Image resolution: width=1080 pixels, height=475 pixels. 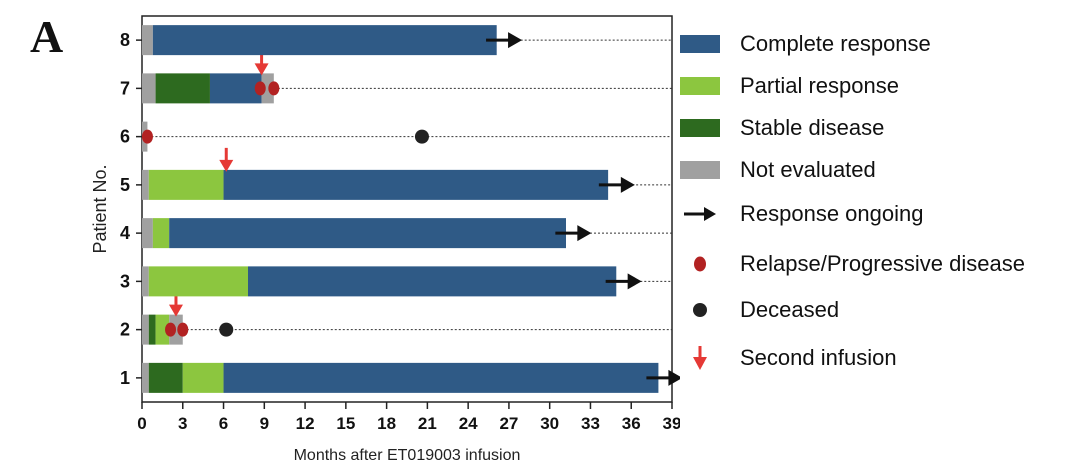 What do you see at coordinates (671, 423) in the screenshot?
I see `x-tick-label: 39` at bounding box center [671, 423].